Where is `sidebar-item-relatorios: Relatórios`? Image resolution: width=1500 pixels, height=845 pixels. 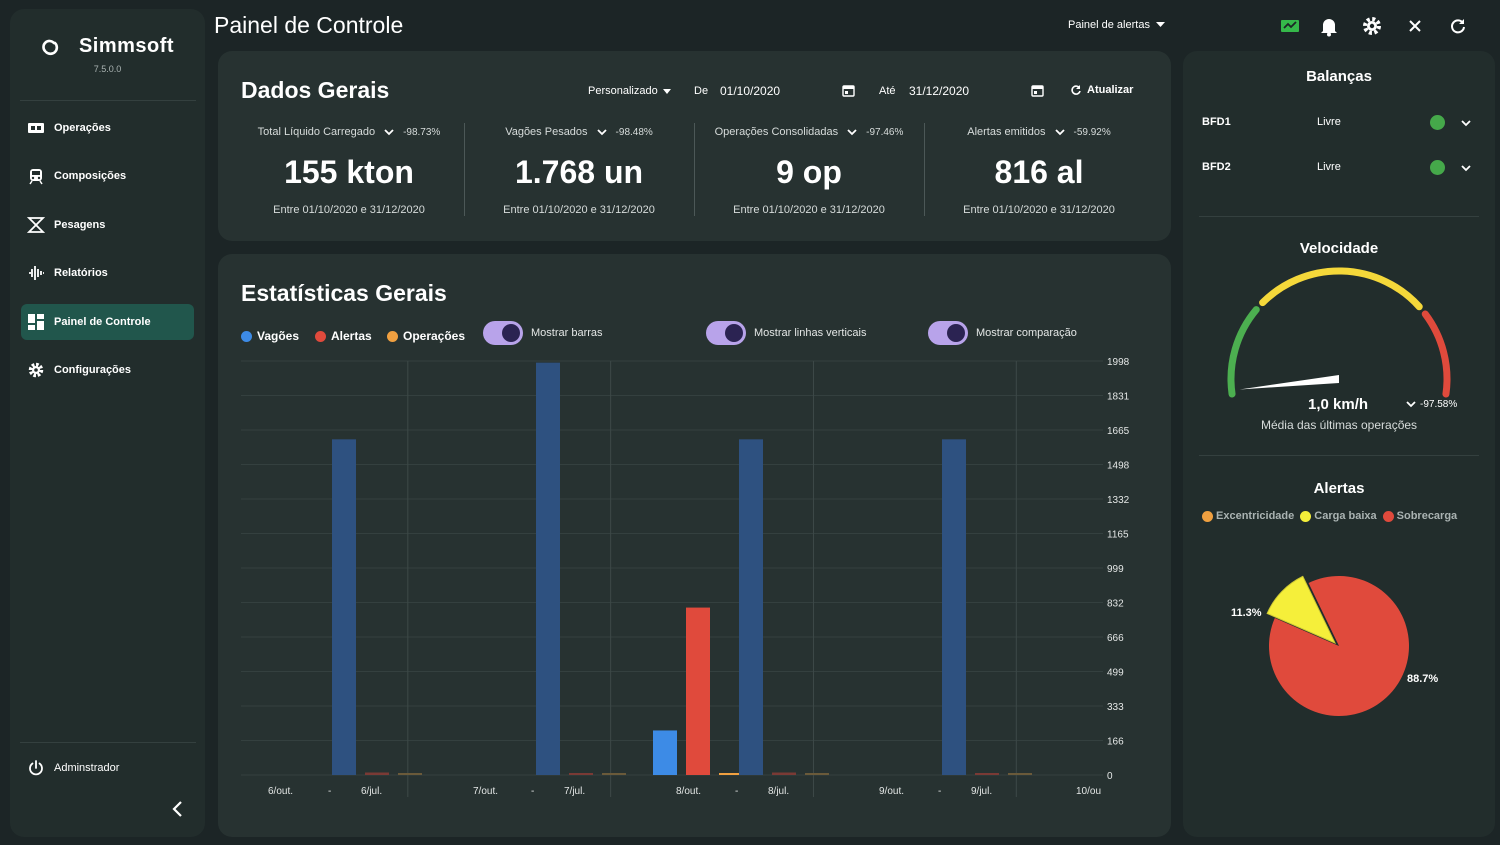 sidebar-item-relatorios: Relatórios is located at coordinates (107, 273).